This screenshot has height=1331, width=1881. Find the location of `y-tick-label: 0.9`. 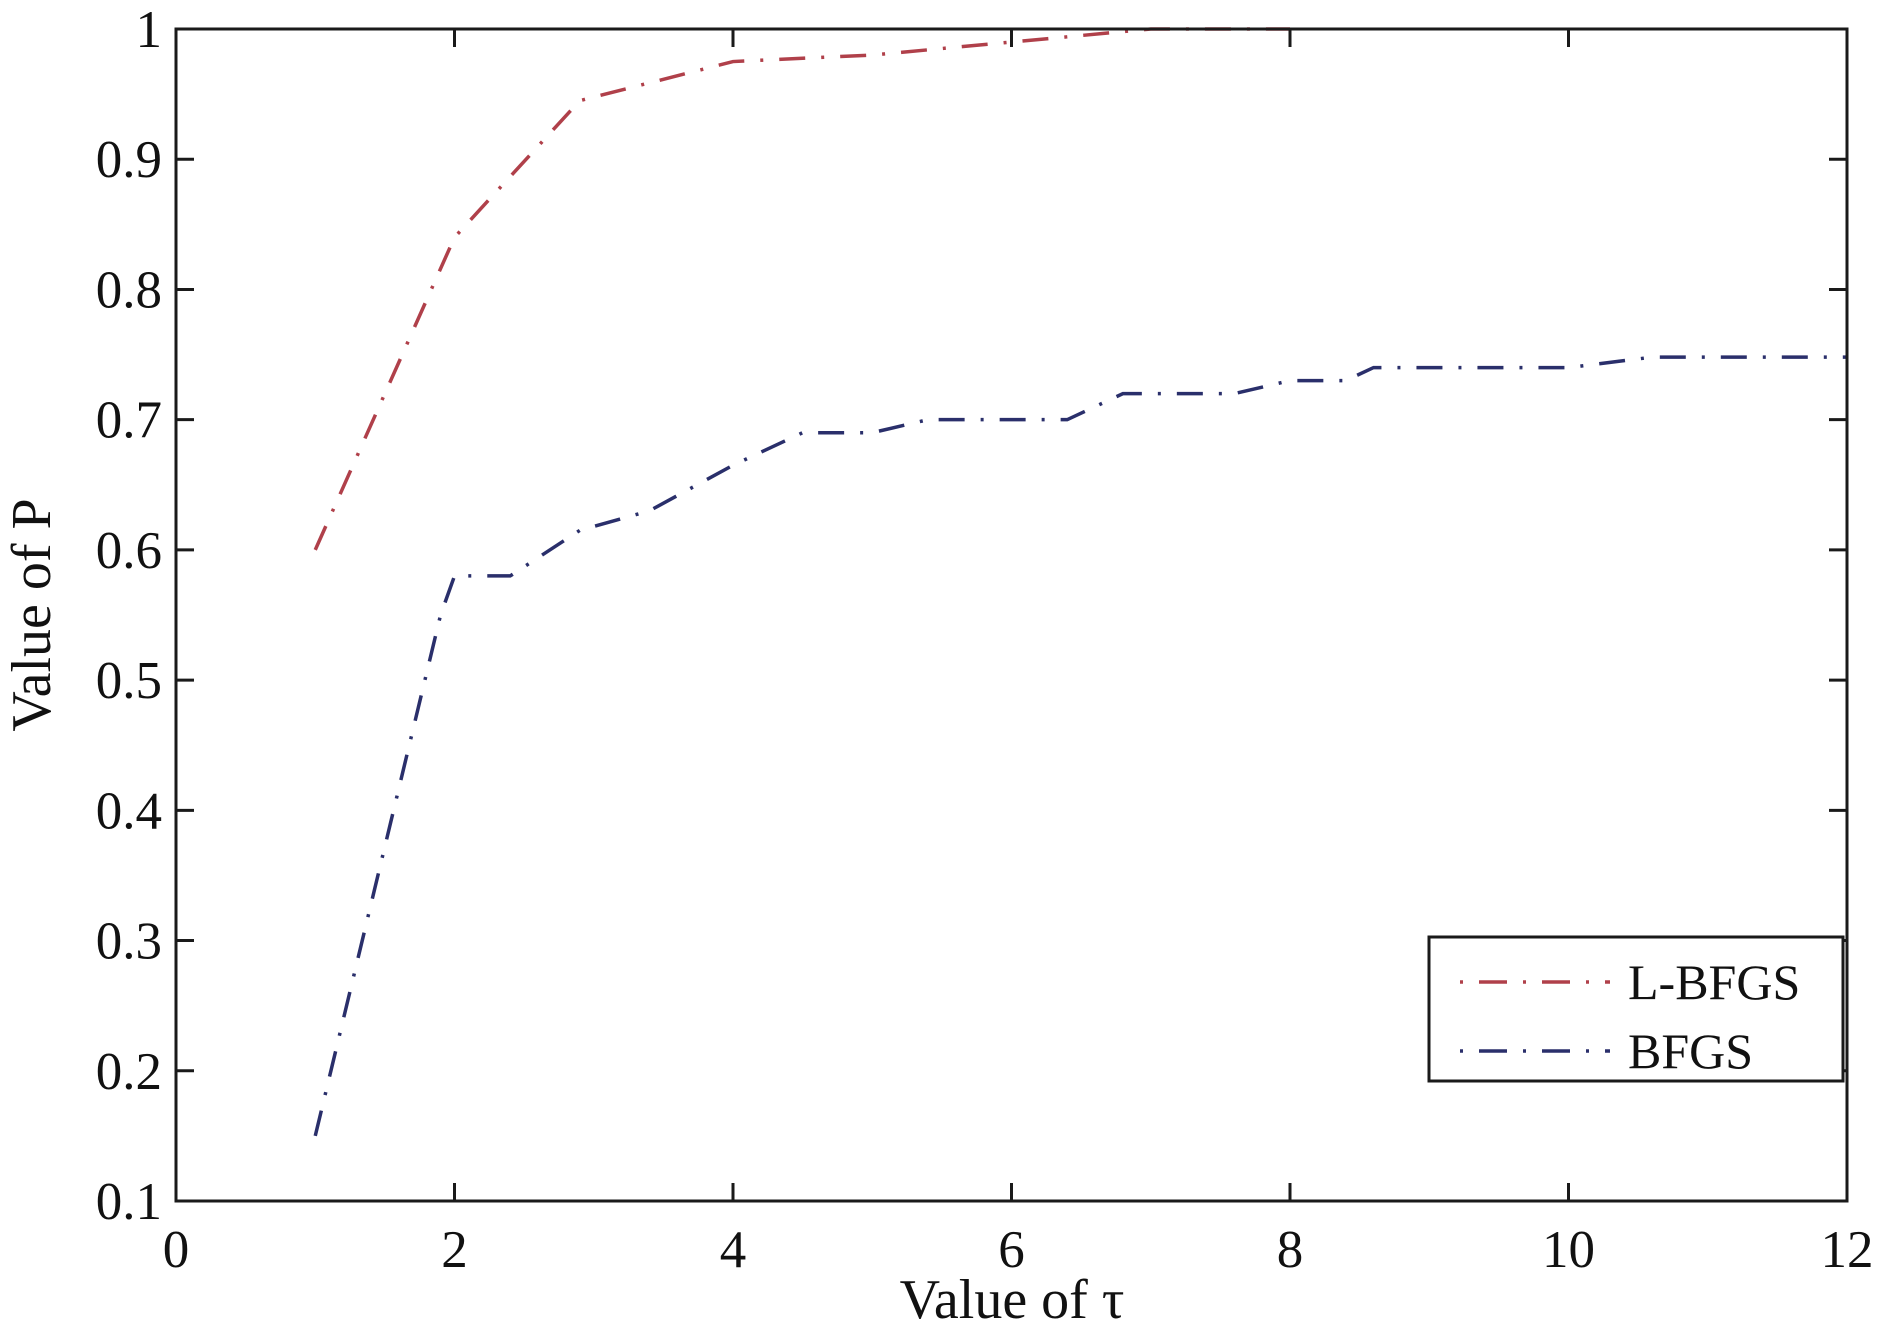

y-tick-label: 0.9 is located at coordinates (129, 160).